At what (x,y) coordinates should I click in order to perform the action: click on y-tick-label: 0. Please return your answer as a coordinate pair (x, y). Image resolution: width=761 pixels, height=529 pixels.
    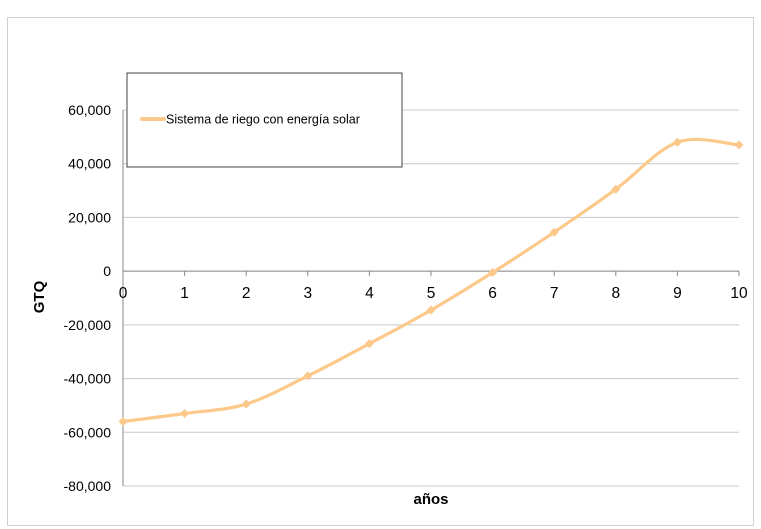
    Looking at the image, I should click on (107, 271).